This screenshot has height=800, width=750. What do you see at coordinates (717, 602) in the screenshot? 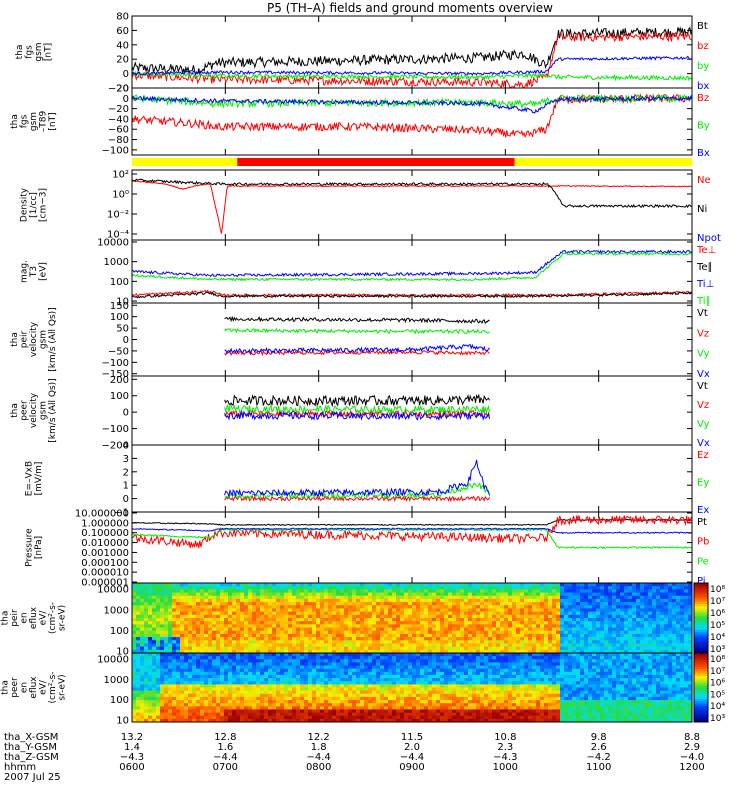
I see `colorbar-tick-label: 10⁷` at bounding box center [717, 602].